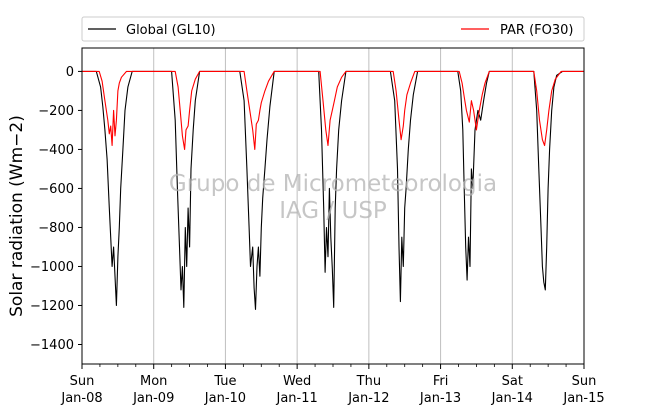 This screenshot has width=650, height=409. I want to click on x-tick-day: Mon, so click(153, 381).